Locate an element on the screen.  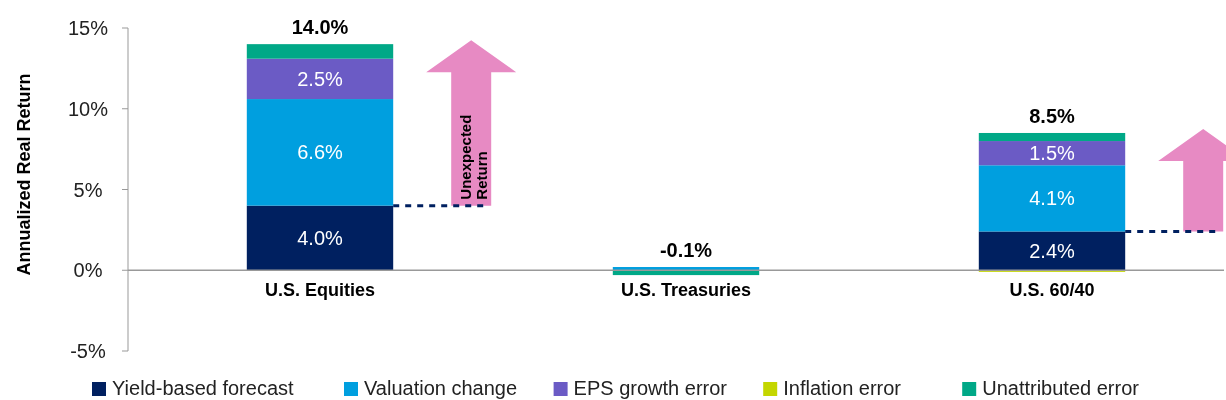
x-tick-label: U.S. Treasuries is located at coordinates (686, 290).